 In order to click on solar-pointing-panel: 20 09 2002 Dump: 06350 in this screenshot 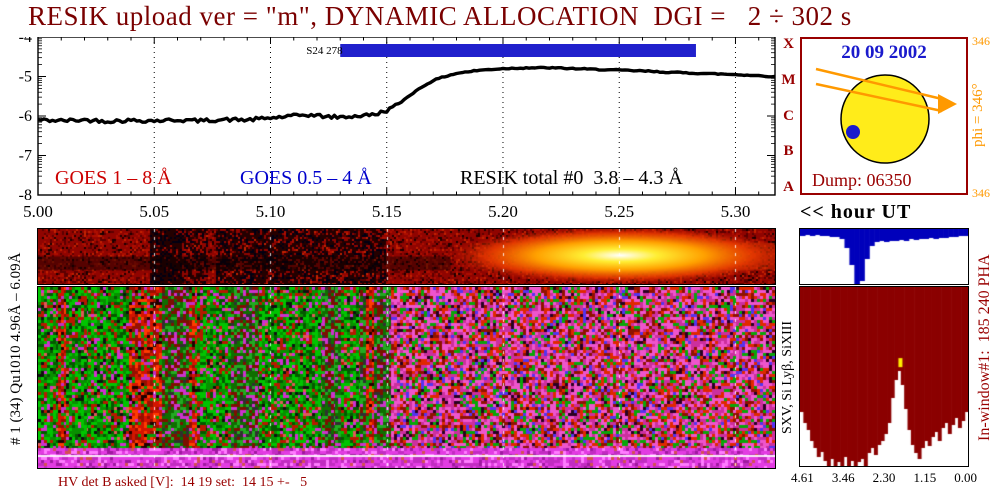, I will do `click(884, 116)`.